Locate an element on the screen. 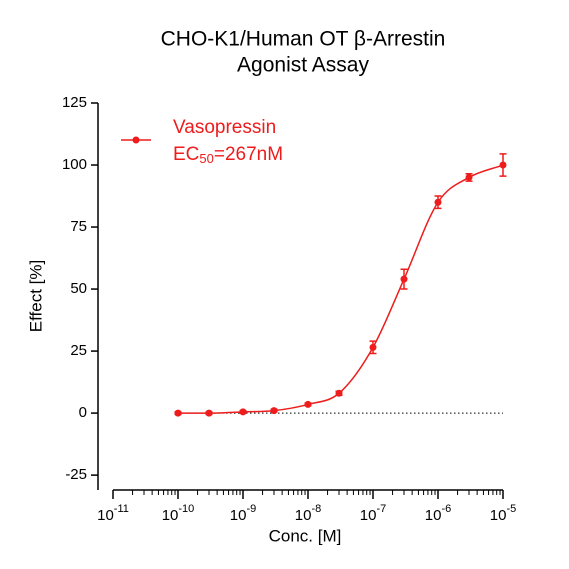  y-tick-label: 75 is located at coordinates (78, 226).